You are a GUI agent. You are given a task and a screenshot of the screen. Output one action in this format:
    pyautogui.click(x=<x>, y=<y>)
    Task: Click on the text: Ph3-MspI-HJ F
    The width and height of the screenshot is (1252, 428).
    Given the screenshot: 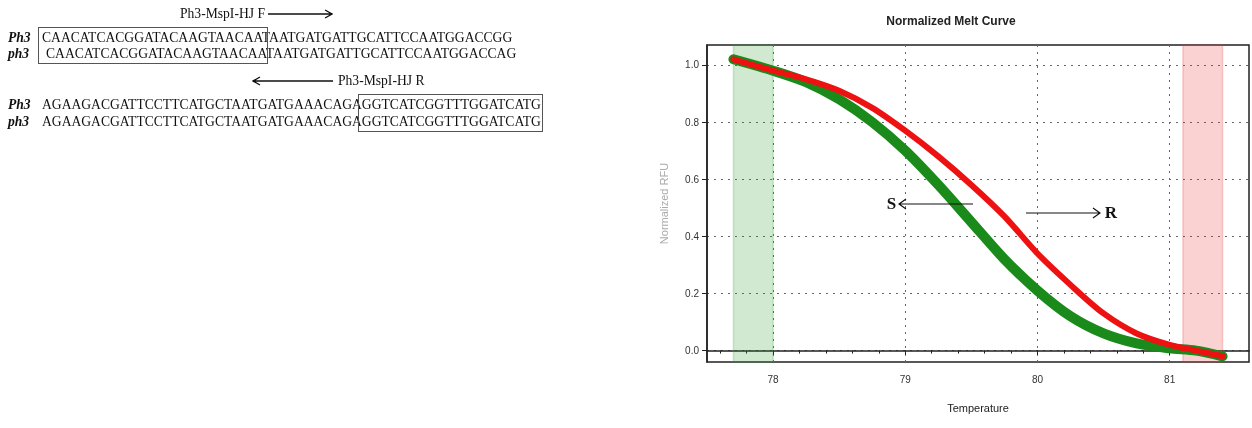 What is the action you would take?
    pyautogui.click(x=222, y=13)
    